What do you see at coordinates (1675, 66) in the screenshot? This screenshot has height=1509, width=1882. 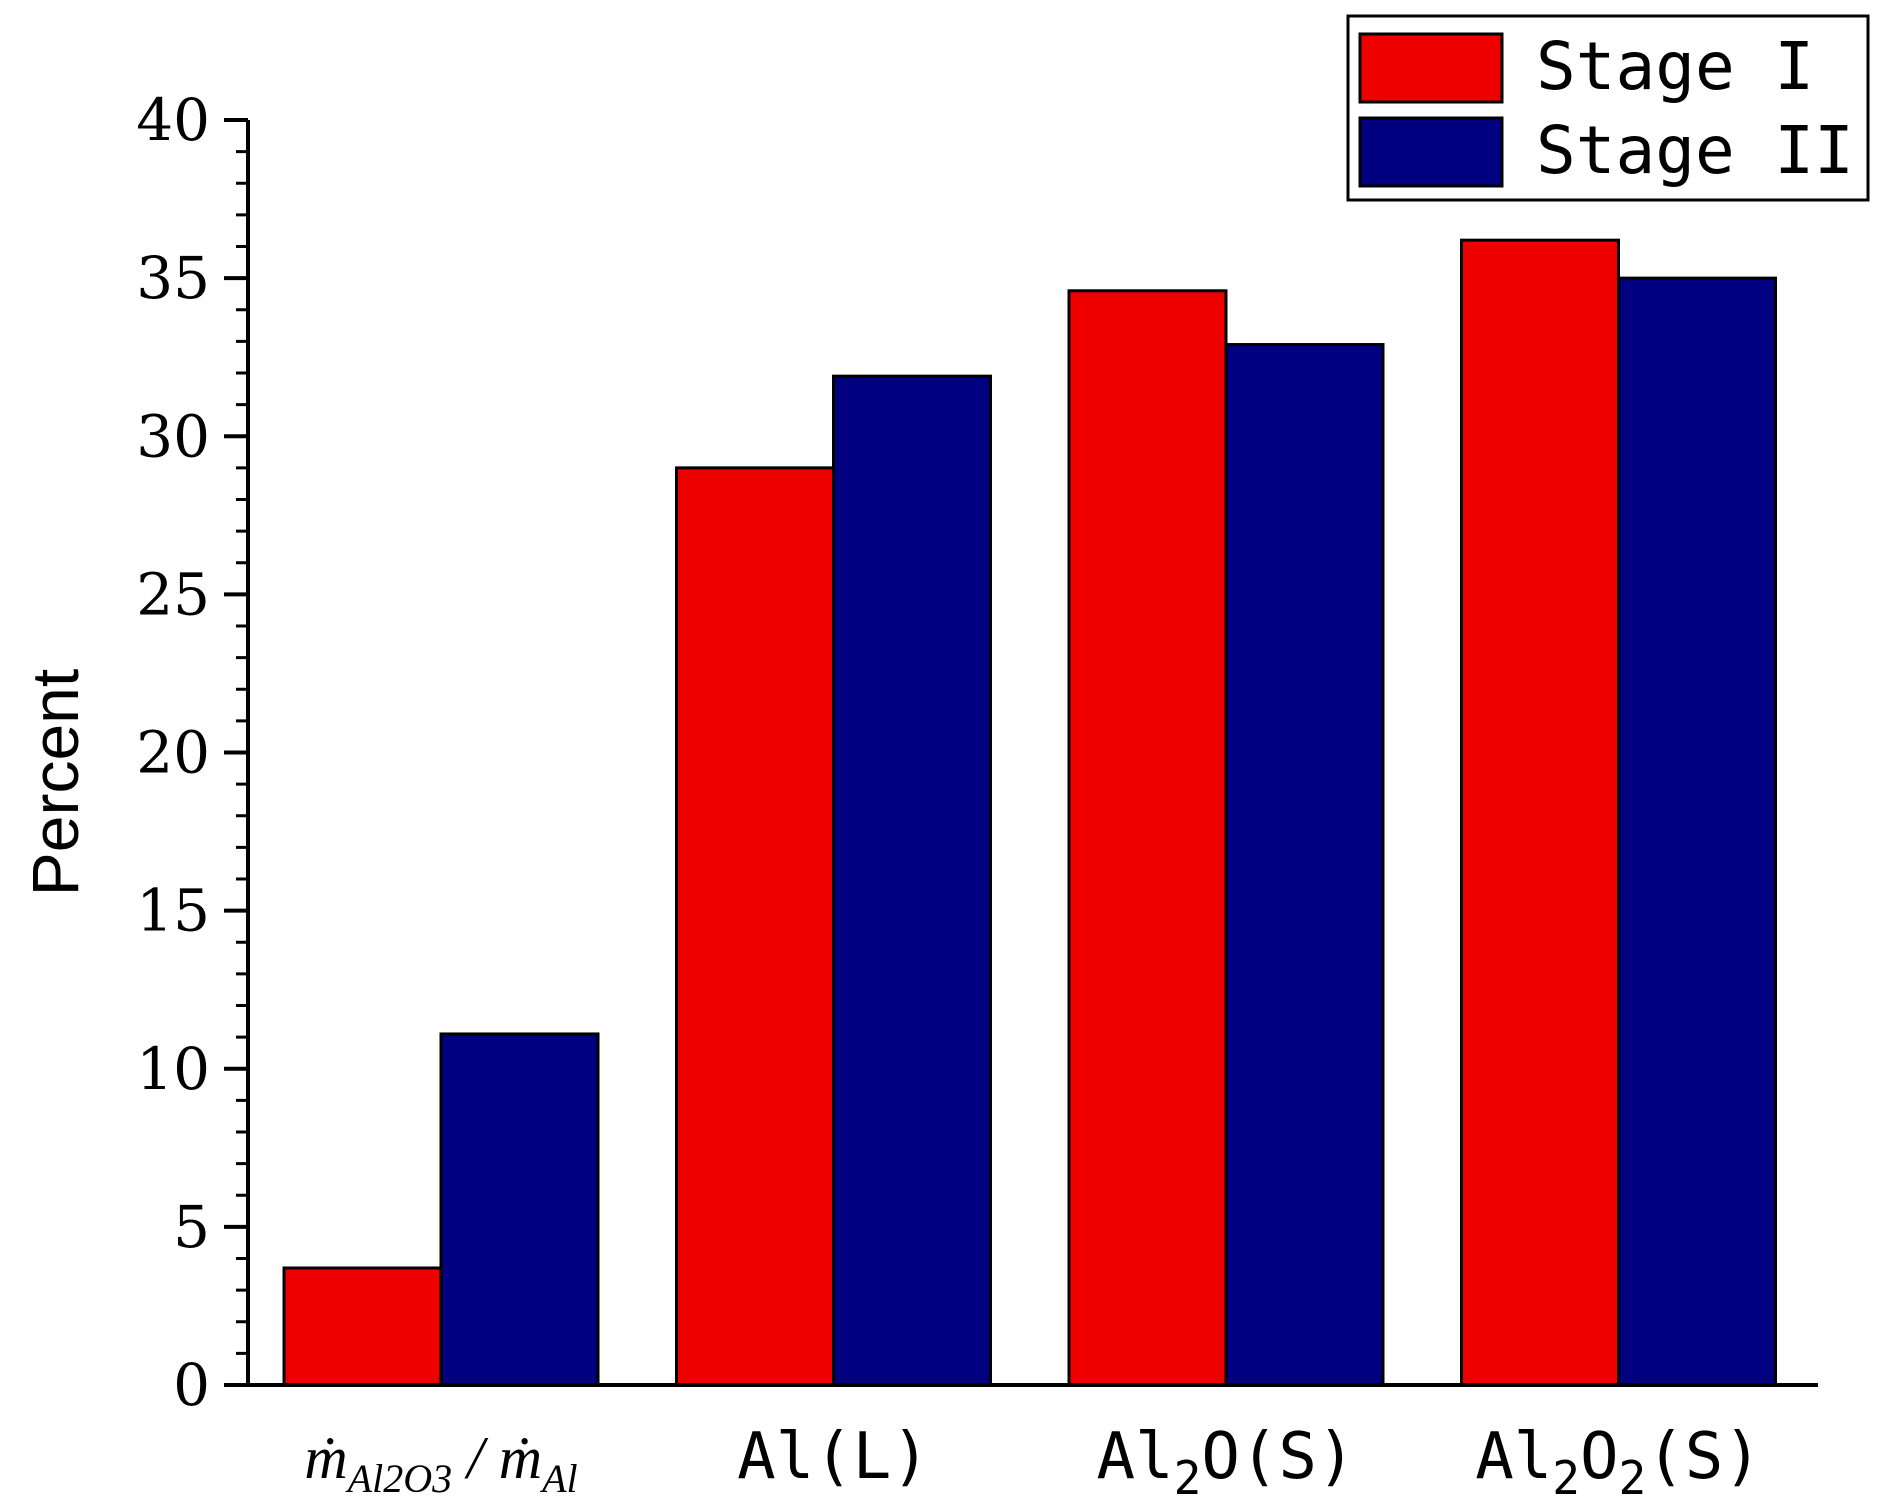 I see `legend-label: Stage I` at bounding box center [1675, 66].